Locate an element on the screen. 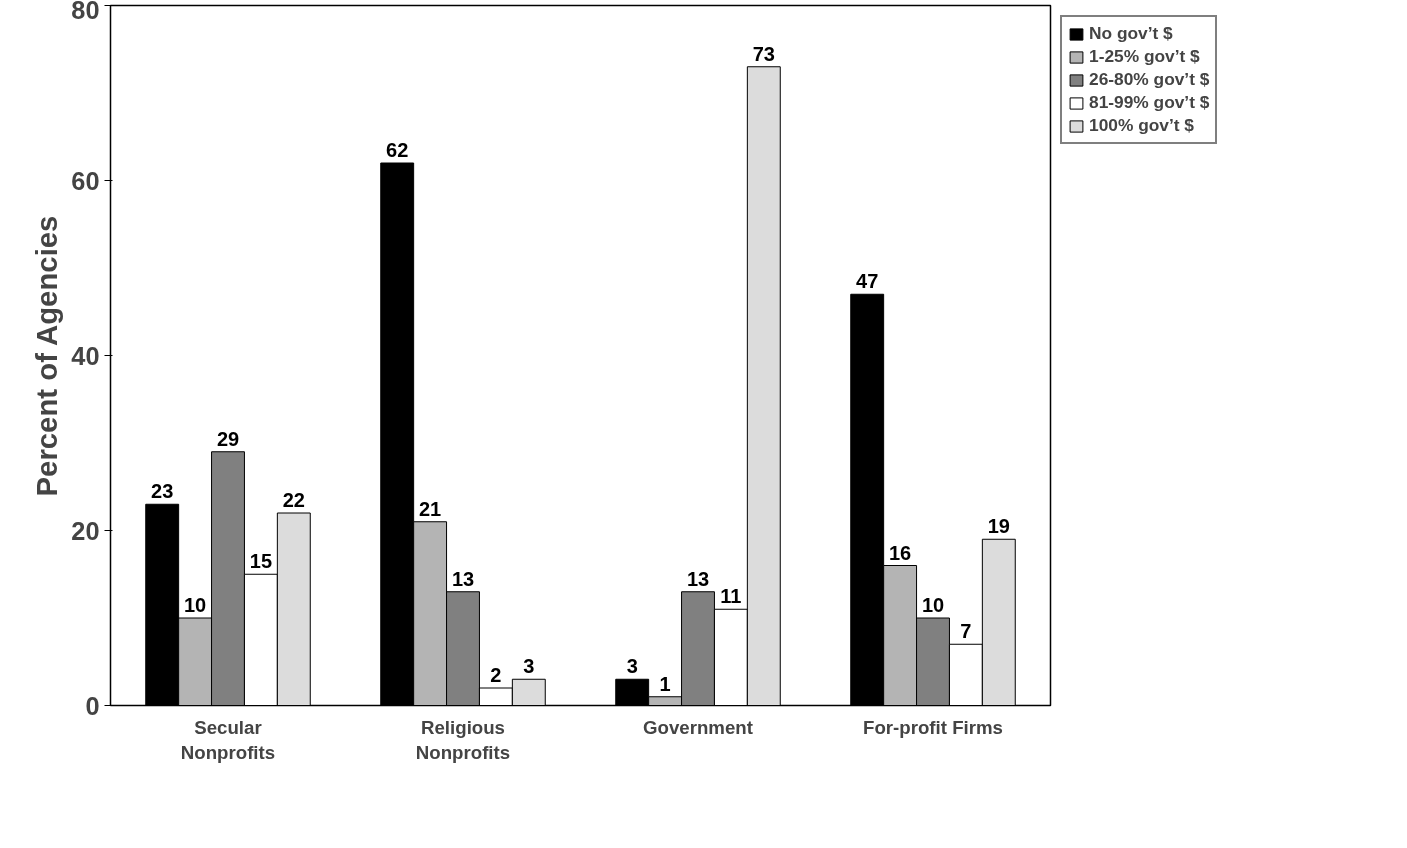  data-label: 1 is located at coordinates (665, 683).